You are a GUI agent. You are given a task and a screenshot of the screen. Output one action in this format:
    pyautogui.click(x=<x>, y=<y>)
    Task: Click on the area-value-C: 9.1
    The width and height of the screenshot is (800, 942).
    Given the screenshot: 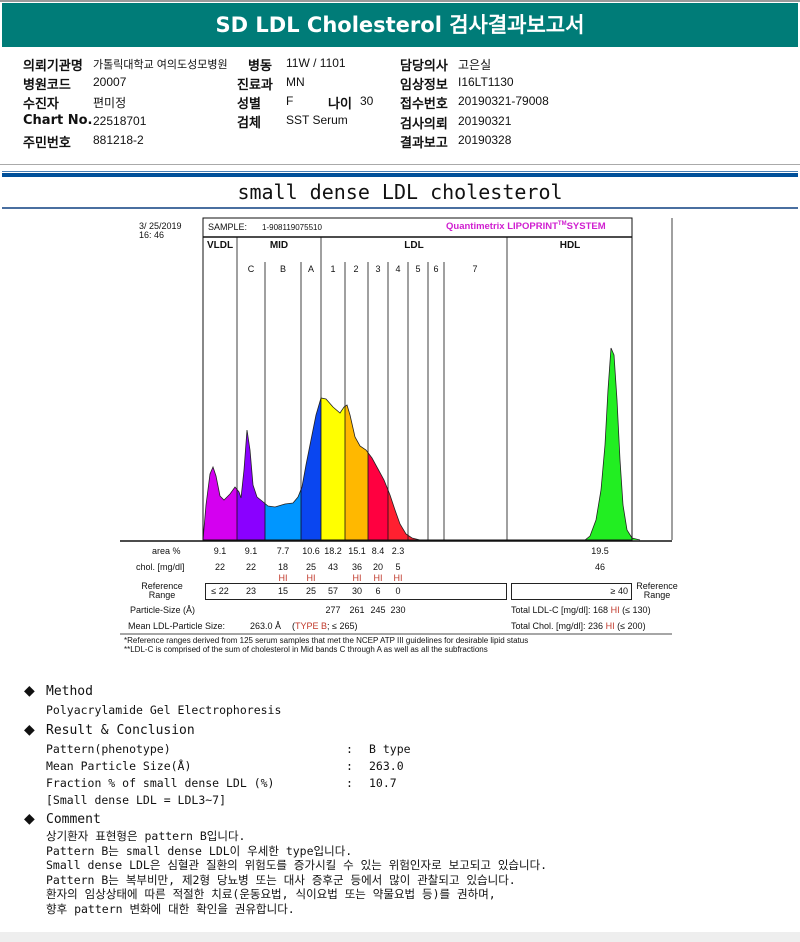 What is the action you would take?
    pyautogui.click(x=251, y=551)
    